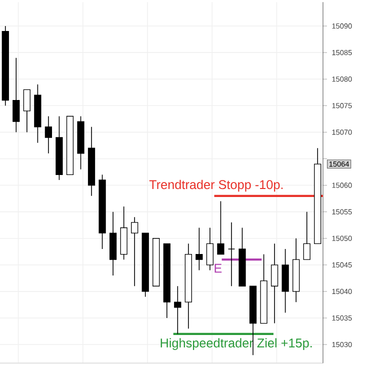  Describe the element at coordinates (218, 268) in the screenshot. I see `ref-line-label: E` at that location.